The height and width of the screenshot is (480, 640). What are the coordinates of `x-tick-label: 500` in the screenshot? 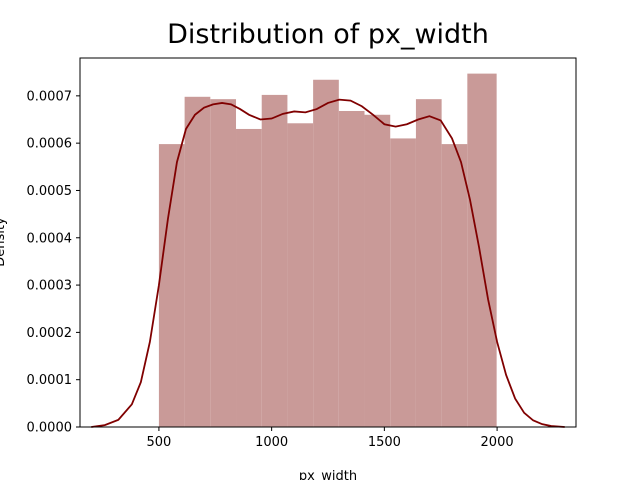 It's located at (158, 442).